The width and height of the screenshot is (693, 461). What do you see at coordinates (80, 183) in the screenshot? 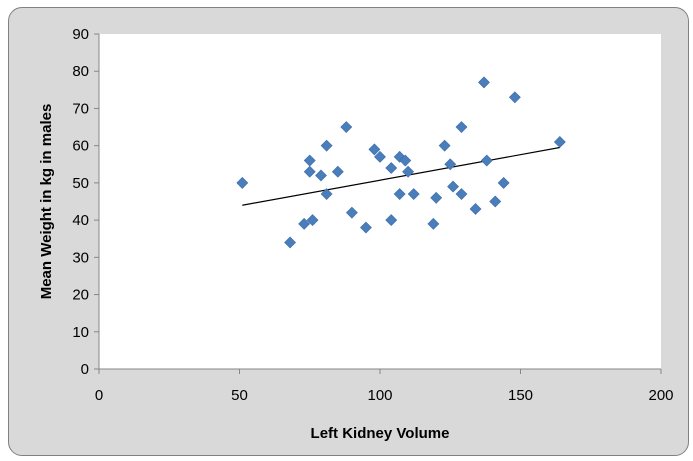
I see `y-tick-label: 50` at bounding box center [80, 183].